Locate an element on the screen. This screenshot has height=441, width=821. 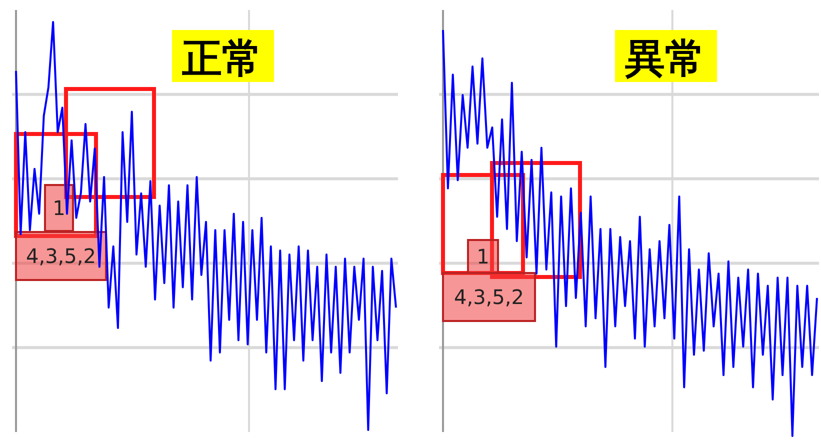
chart-title: 正常 is located at coordinates (221, 59).